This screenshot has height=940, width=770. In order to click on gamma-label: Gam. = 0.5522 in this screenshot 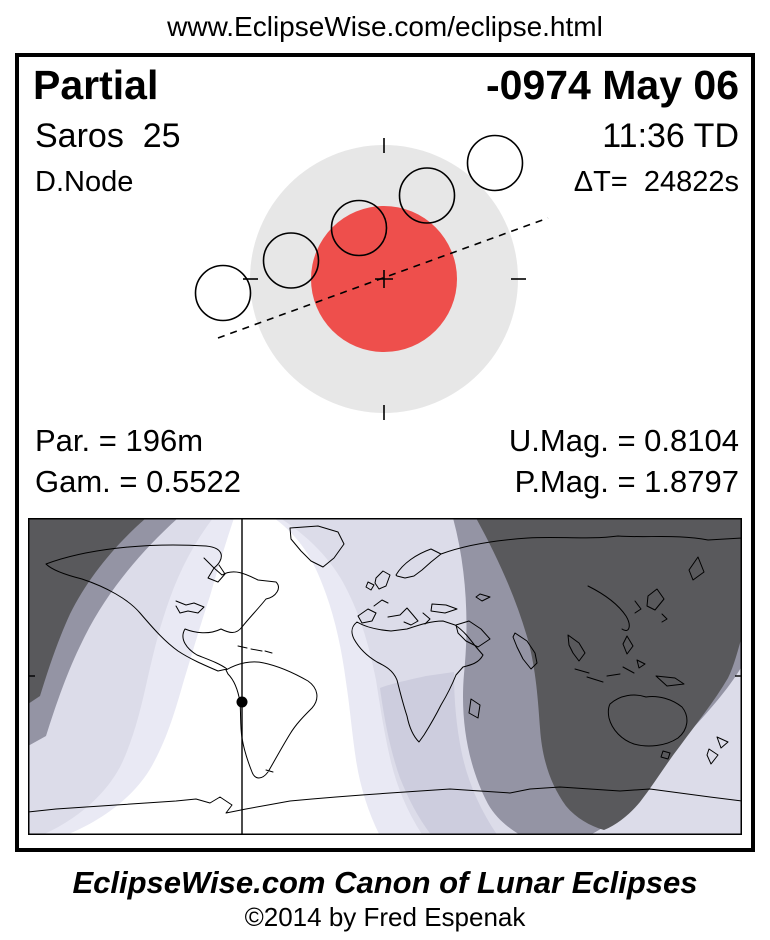, I will do `click(138, 481)`.